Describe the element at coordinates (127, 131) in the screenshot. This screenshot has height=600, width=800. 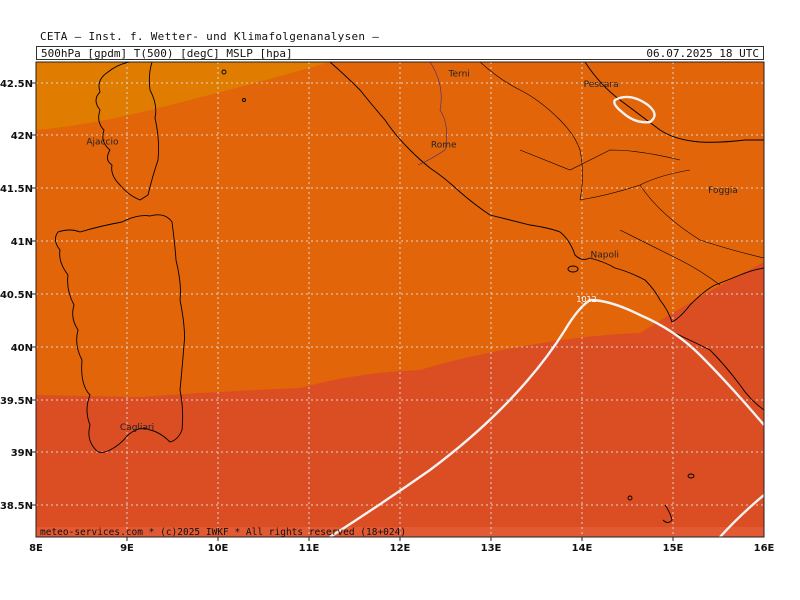
I see `corsica-coast` at that location.